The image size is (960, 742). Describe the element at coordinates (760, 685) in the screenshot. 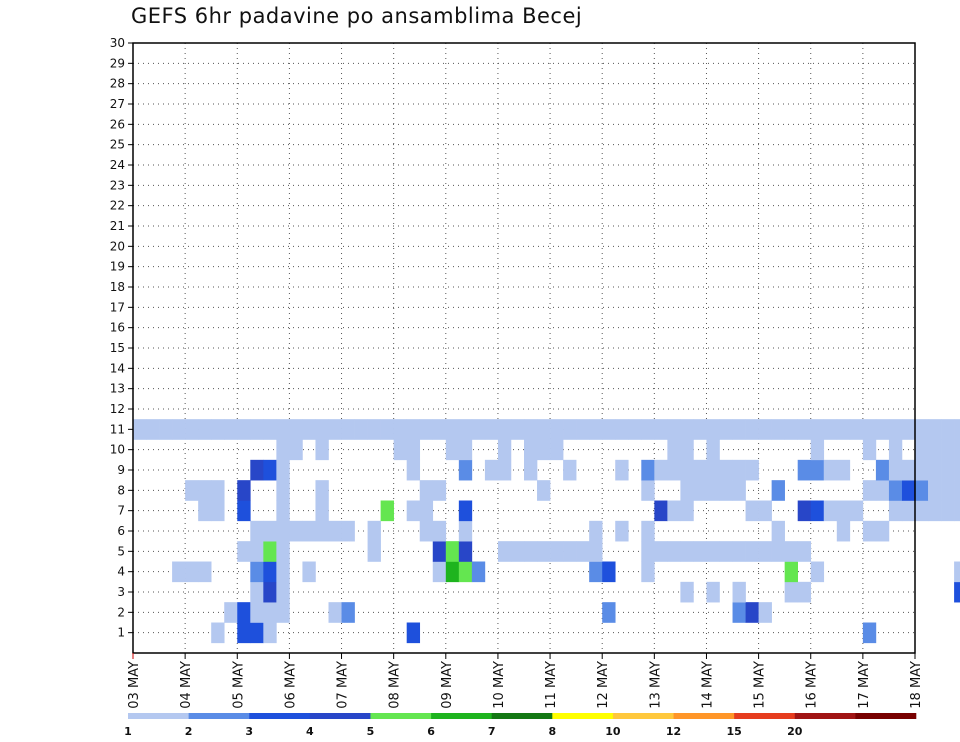

I see `x-tick-label: 15 MAY` at that location.